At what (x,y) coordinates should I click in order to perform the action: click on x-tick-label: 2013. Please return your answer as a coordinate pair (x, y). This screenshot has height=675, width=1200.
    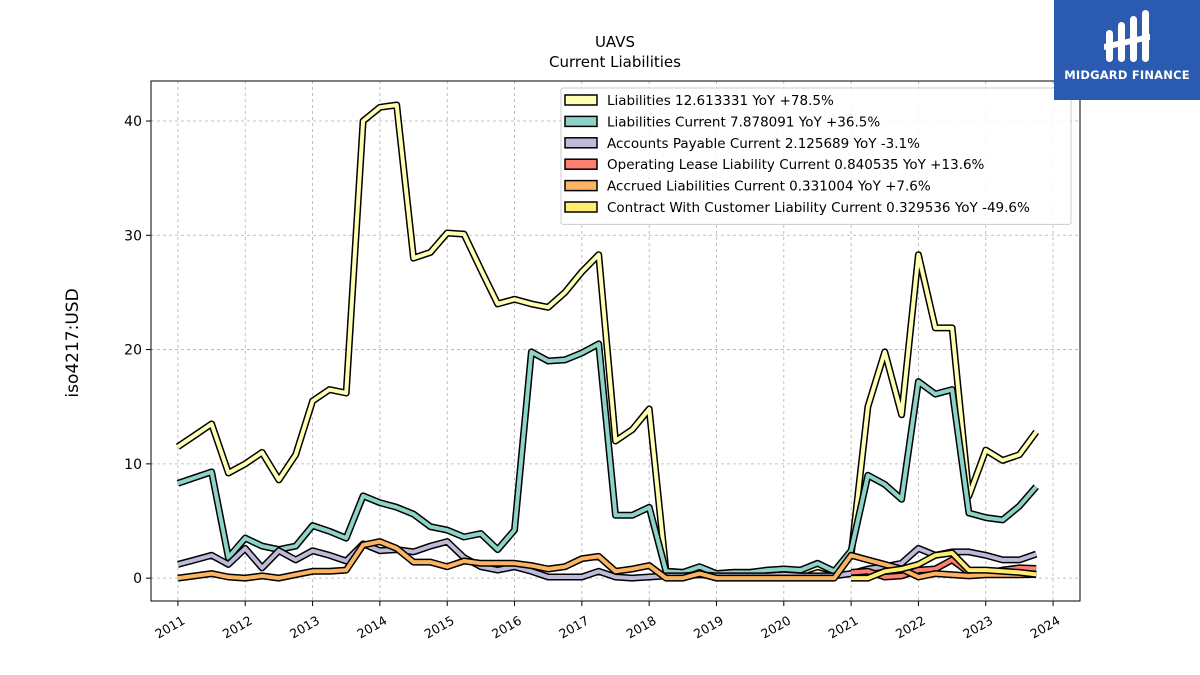
    Looking at the image, I should click on (304, 627).